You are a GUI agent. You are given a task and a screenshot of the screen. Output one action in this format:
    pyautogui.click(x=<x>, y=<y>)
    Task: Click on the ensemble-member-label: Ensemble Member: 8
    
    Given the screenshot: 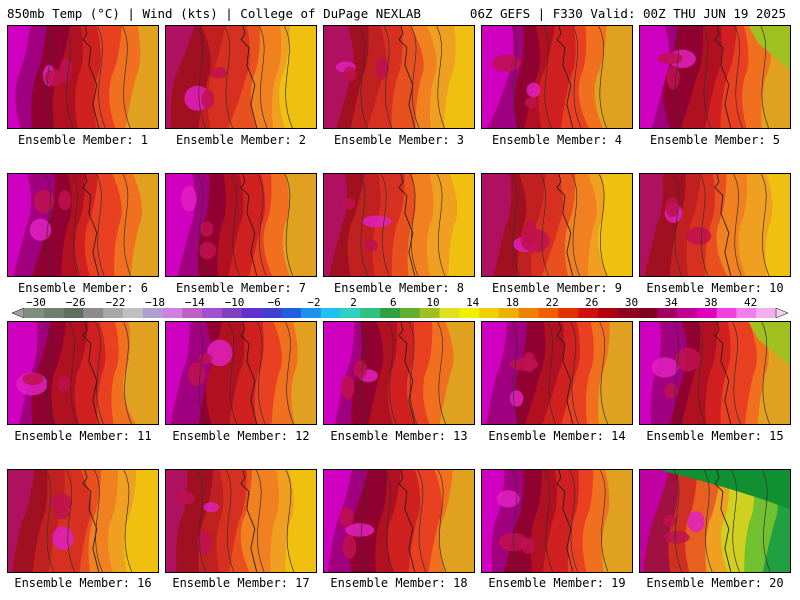 What is the action you would take?
    pyautogui.click(x=399, y=288)
    